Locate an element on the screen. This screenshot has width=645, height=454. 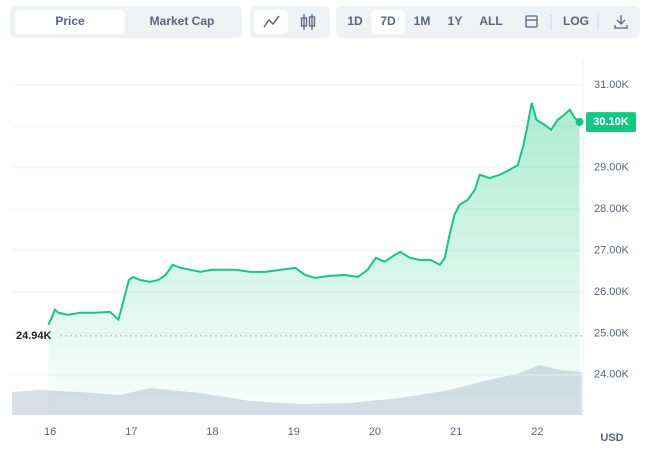
y-tick-label: 26.00K is located at coordinates (612, 292).